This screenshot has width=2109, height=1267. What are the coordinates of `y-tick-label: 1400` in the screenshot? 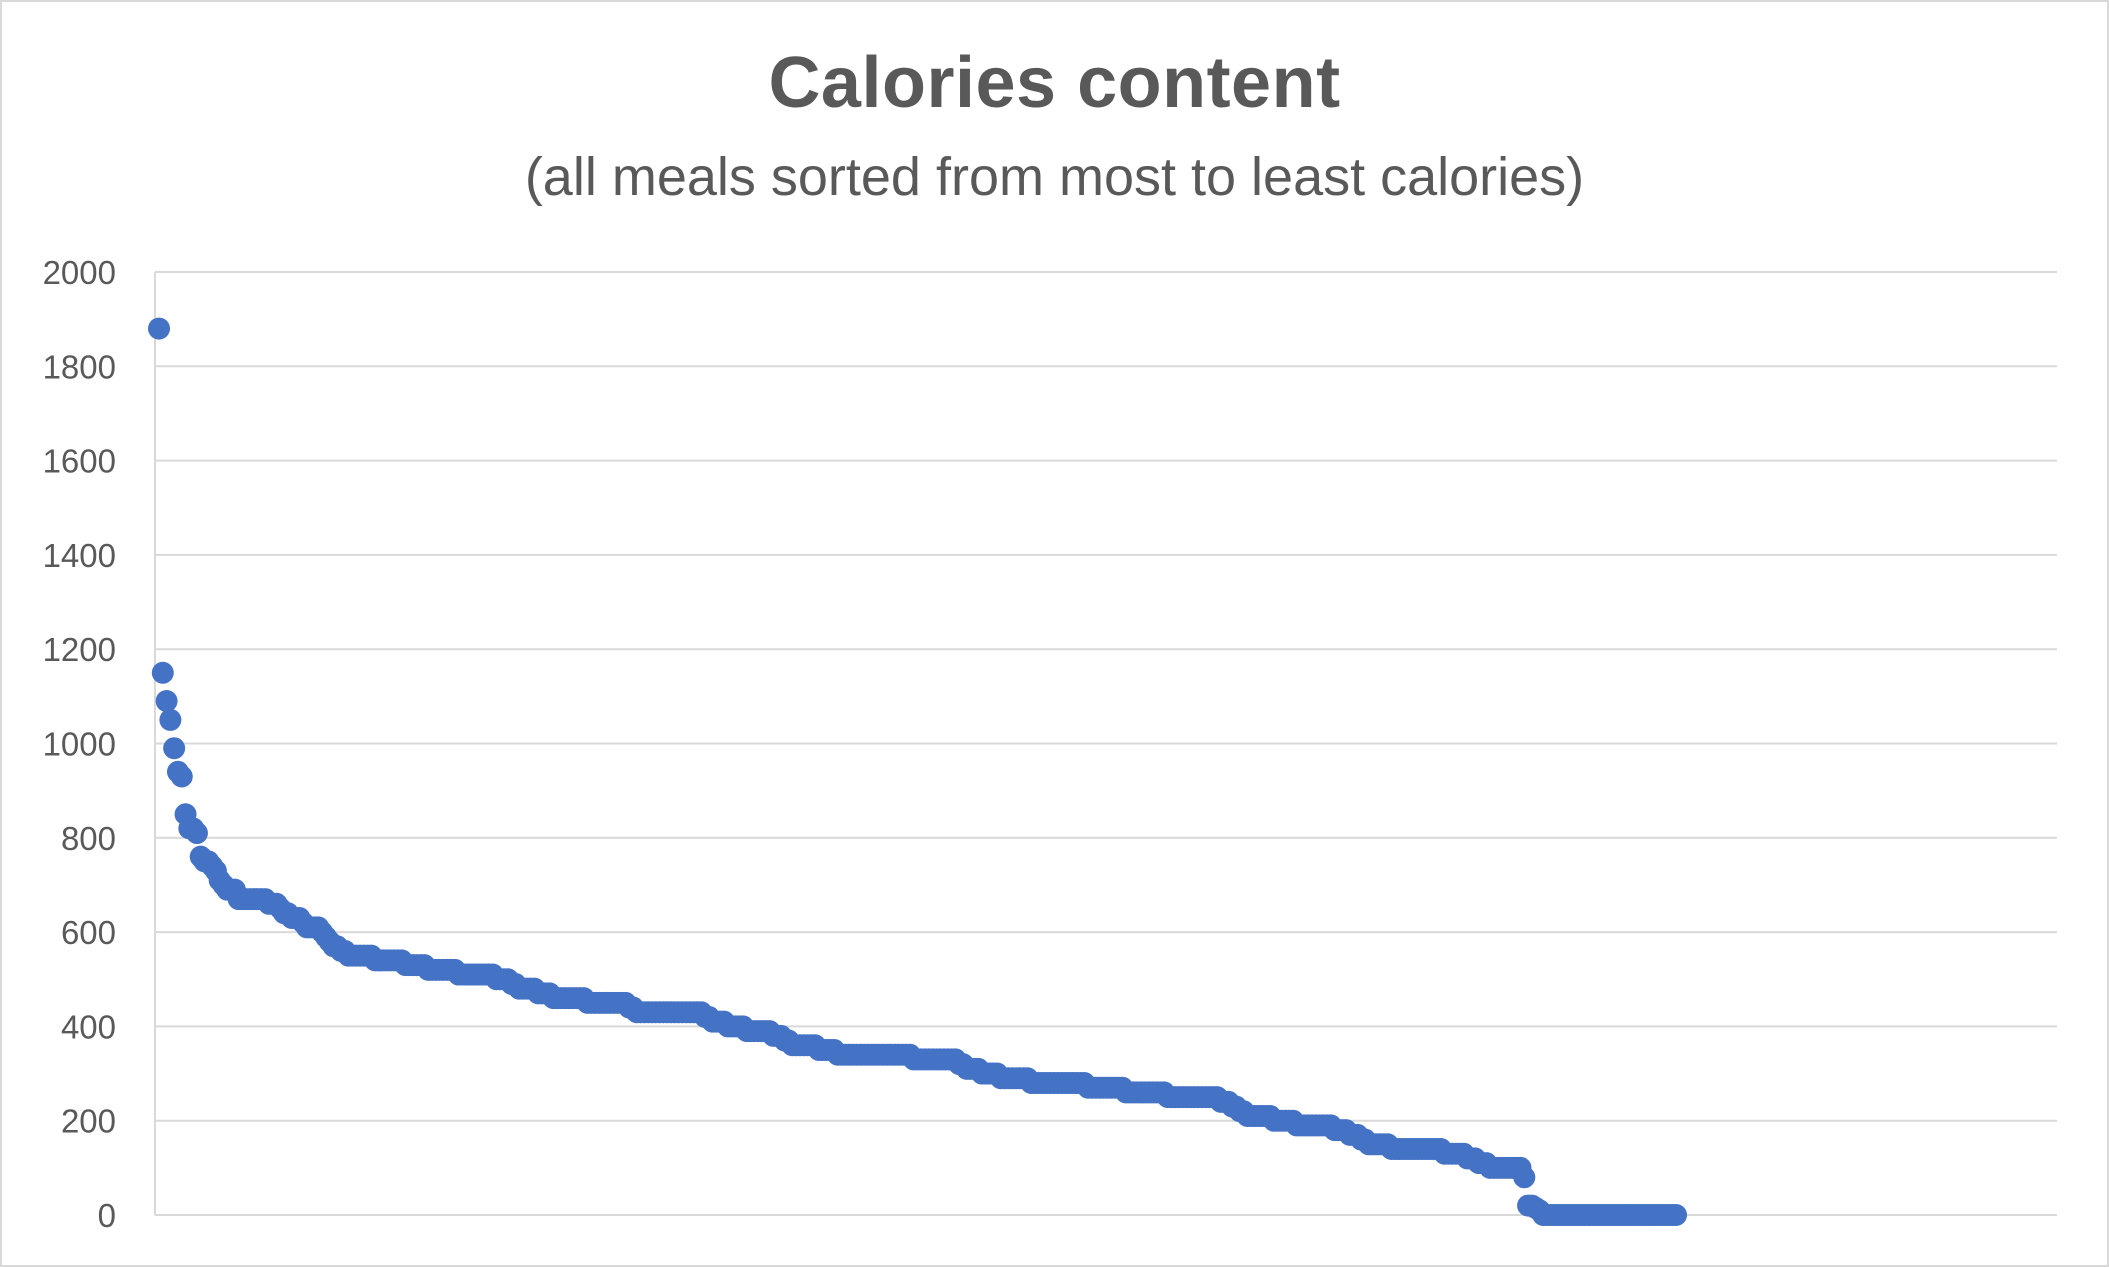 It's located at (79, 555).